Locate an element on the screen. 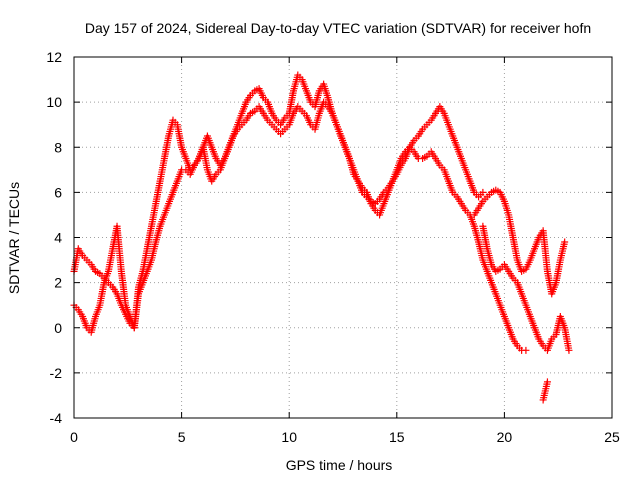  y-tick-label: 2 is located at coordinates (58, 283).